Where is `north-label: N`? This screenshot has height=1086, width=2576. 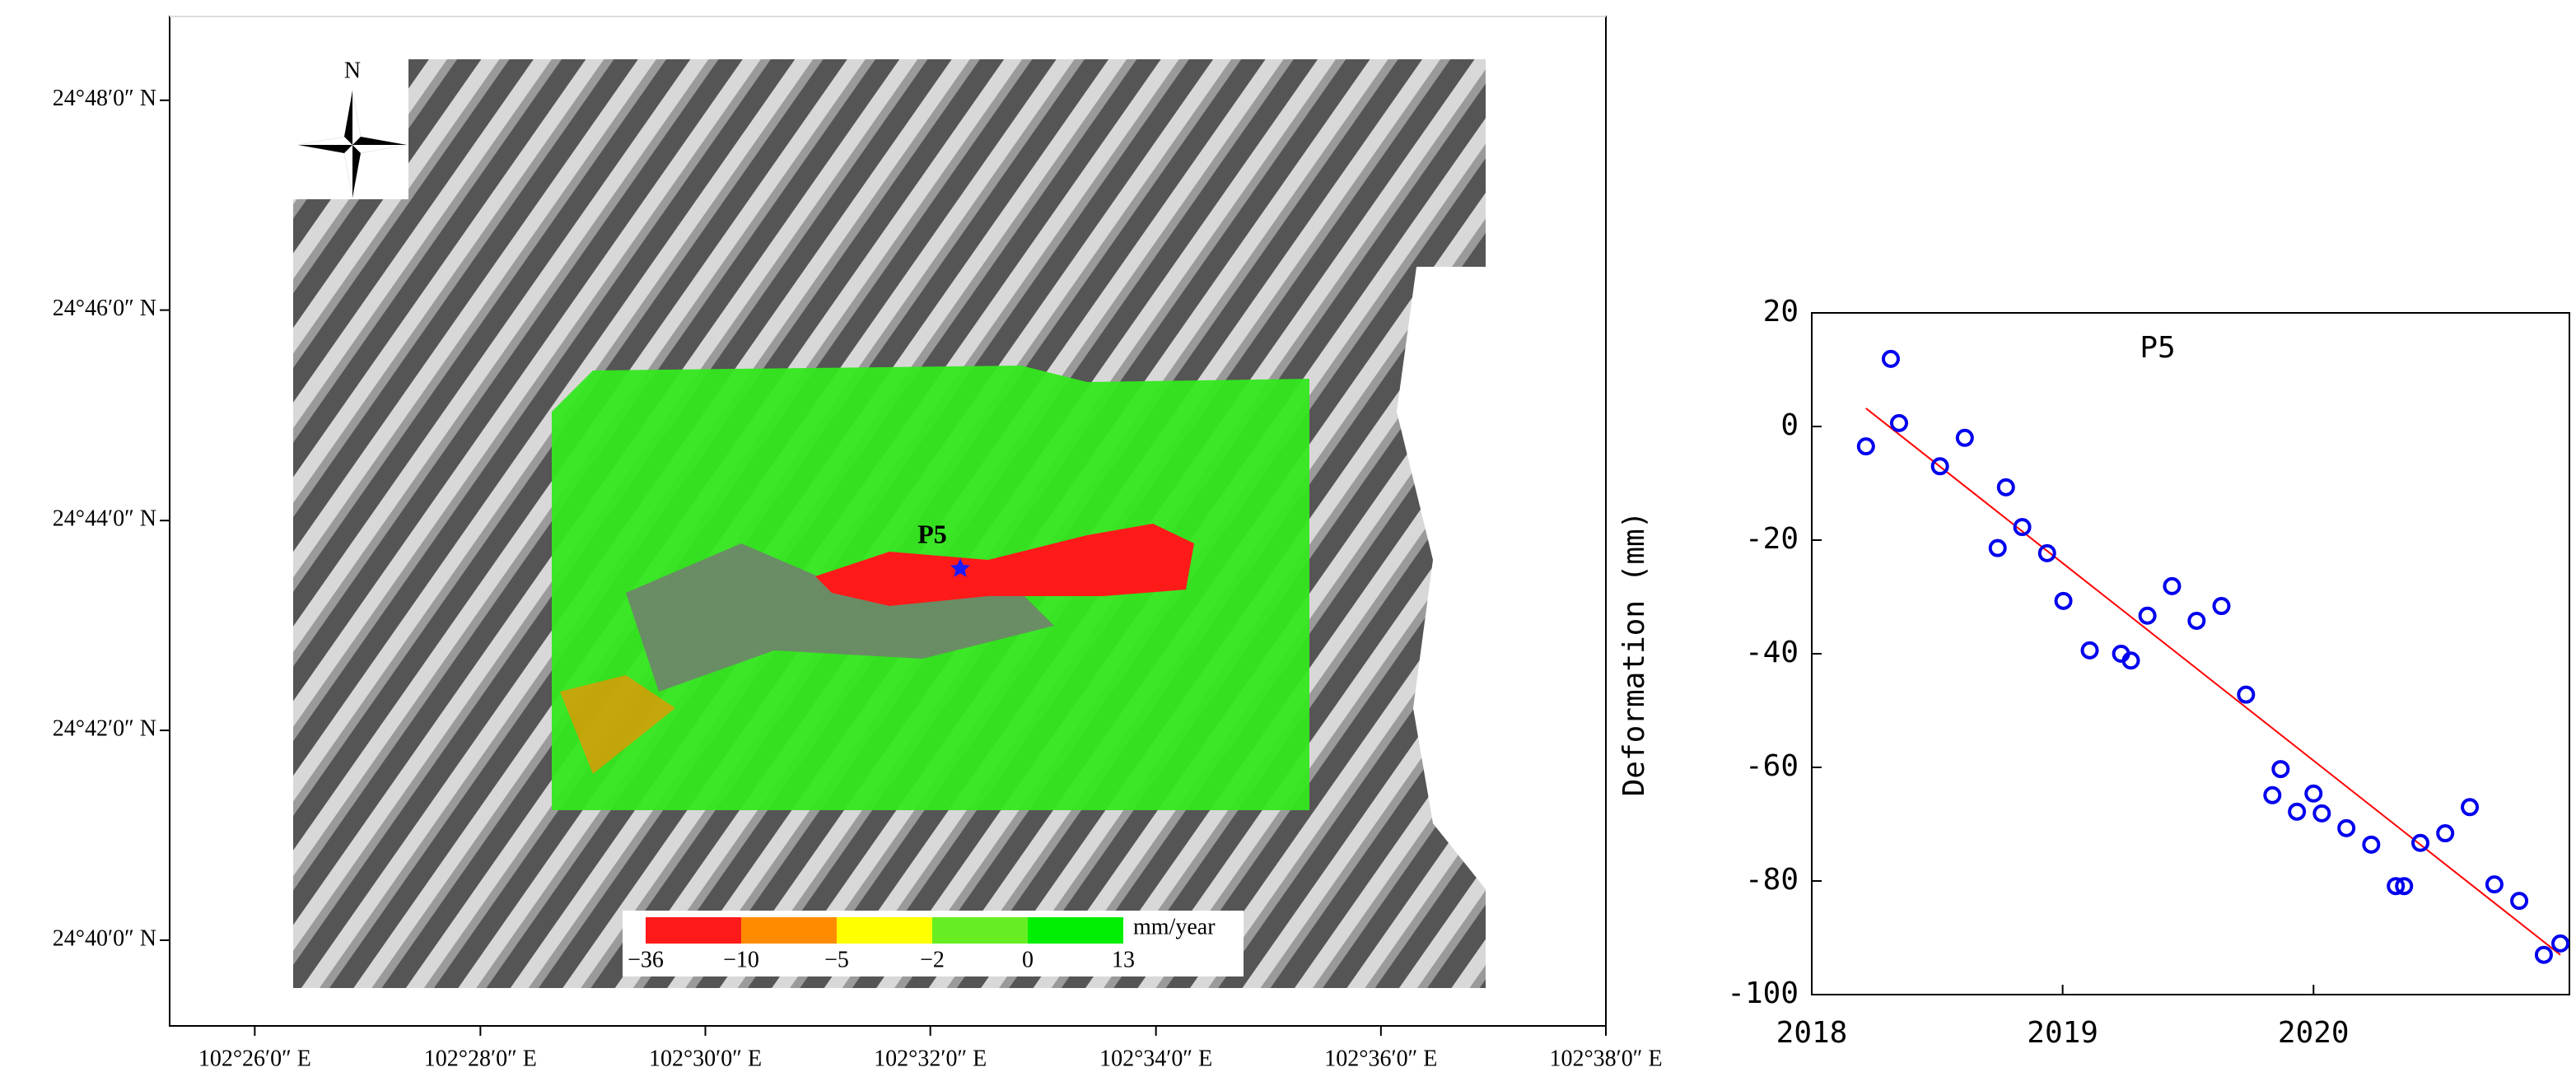
north-label: N is located at coordinates (352, 70).